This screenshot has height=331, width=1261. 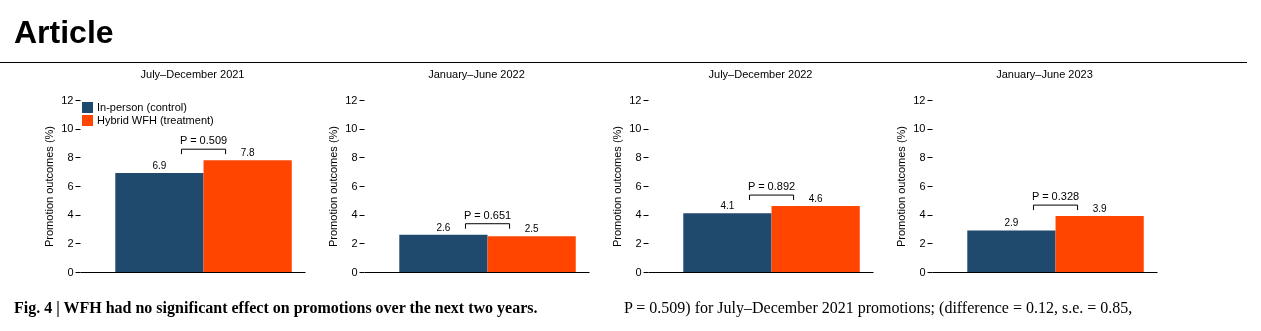 What do you see at coordinates (727, 206) in the screenshot?
I see `data-label: 4.1` at bounding box center [727, 206].